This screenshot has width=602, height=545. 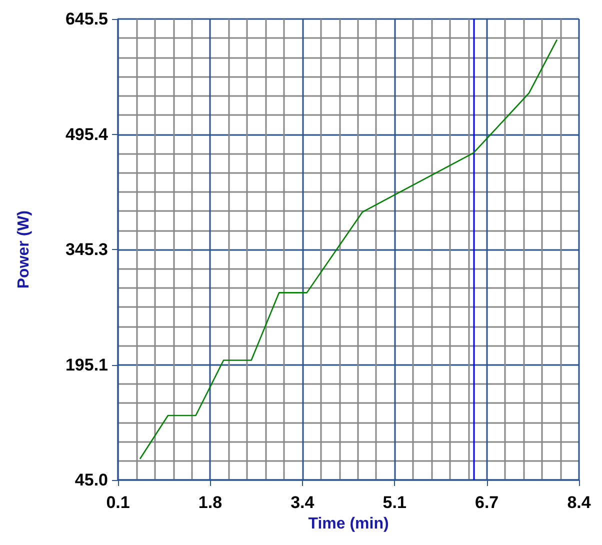 What do you see at coordinates (486, 502) in the screenshot?
I see `x-tick-label: 6.7` at bounding box center [486, 502].